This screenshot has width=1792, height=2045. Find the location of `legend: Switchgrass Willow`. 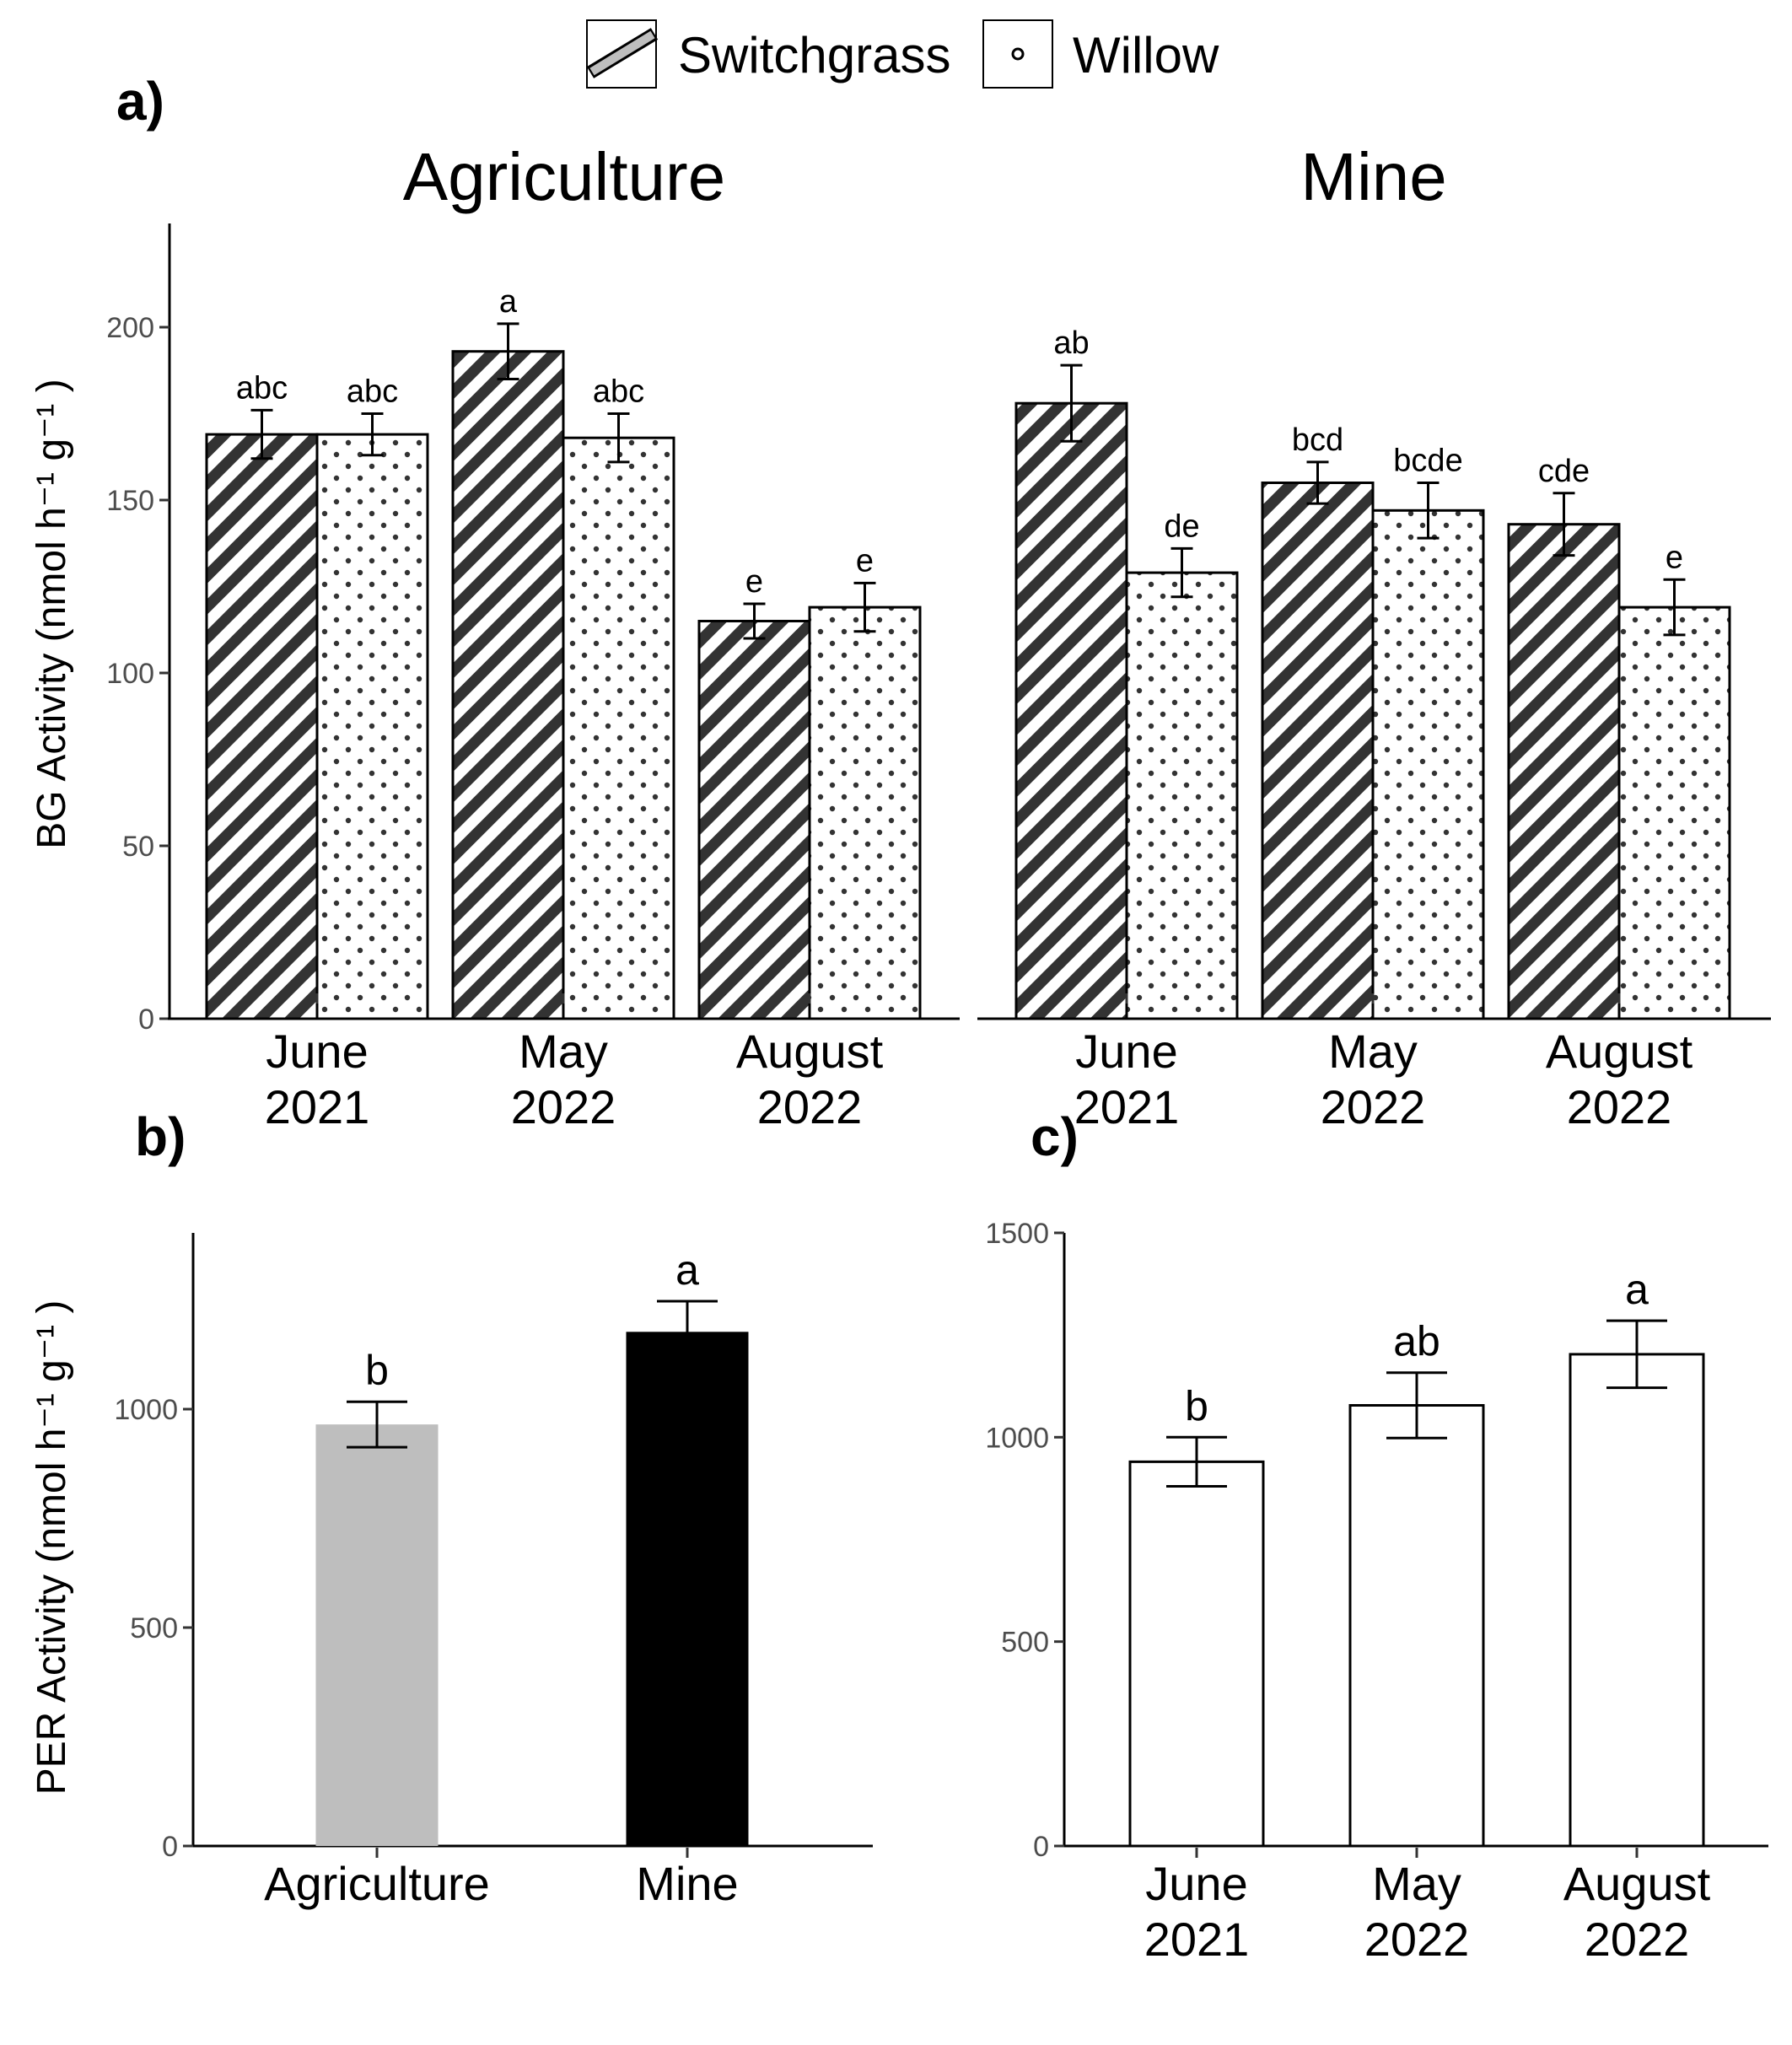

legend: Switchgrass Willow is located at coordinates (902, 54).